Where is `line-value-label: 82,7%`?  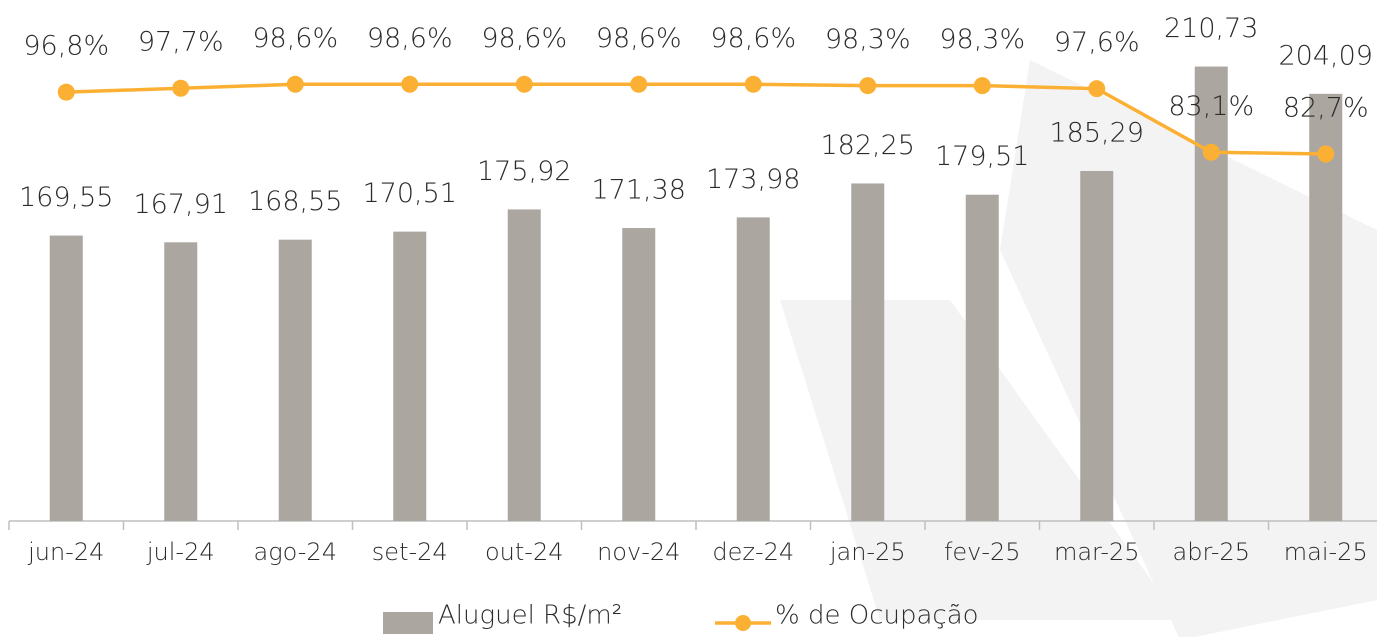 line-value-label: 82,7% is located at coordinates (1326, 108).